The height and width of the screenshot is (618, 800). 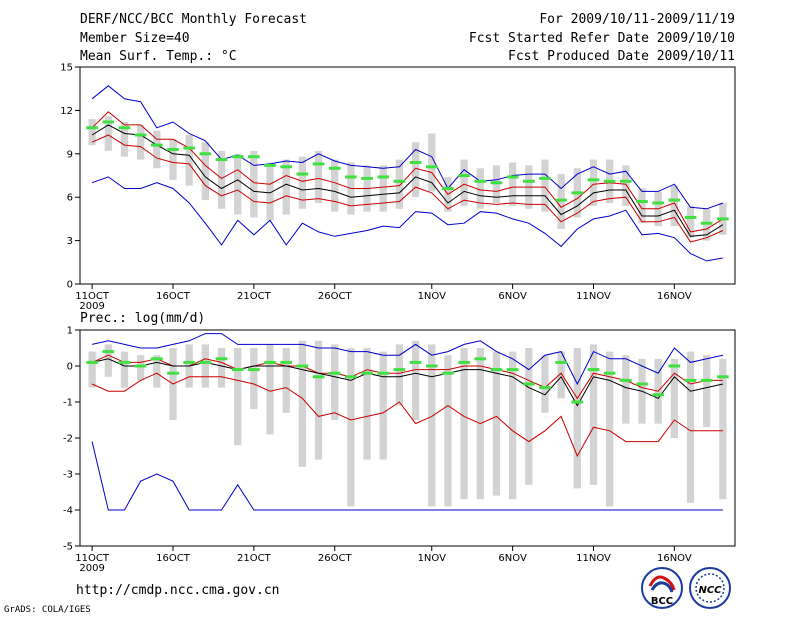 What do you see at coordinates (512, 558) in the screenshot?
I see `prec-x-tick-label: 6NOV` at bounding box center [512, 558].